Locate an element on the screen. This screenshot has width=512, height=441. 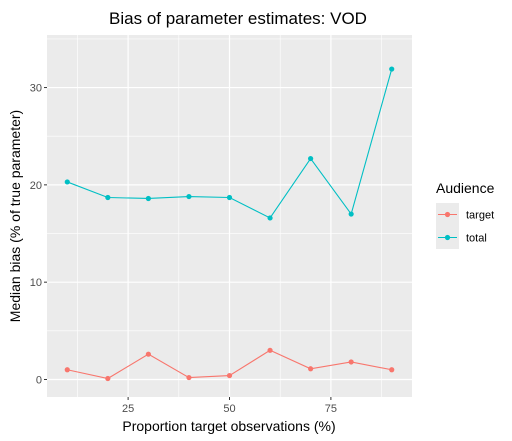
legend-label-total: total is located at coordinates (476, 239).